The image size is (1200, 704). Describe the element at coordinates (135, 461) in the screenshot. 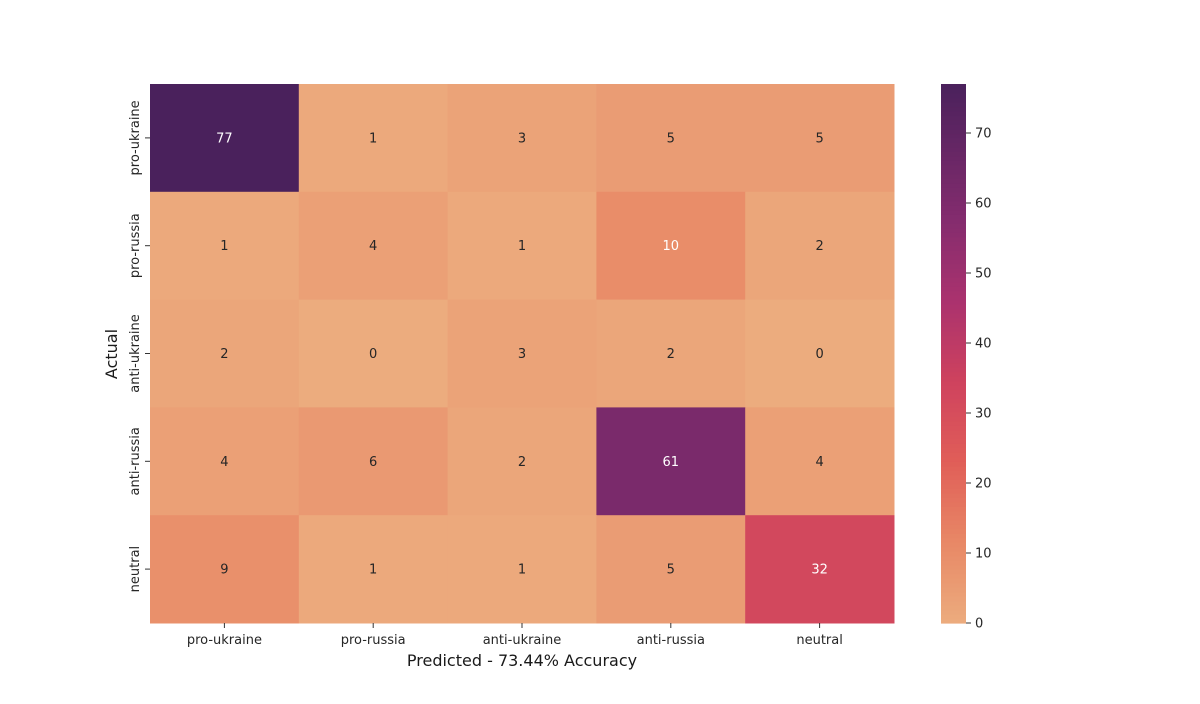

I see `y-tick-label: anti-russia` at that location.